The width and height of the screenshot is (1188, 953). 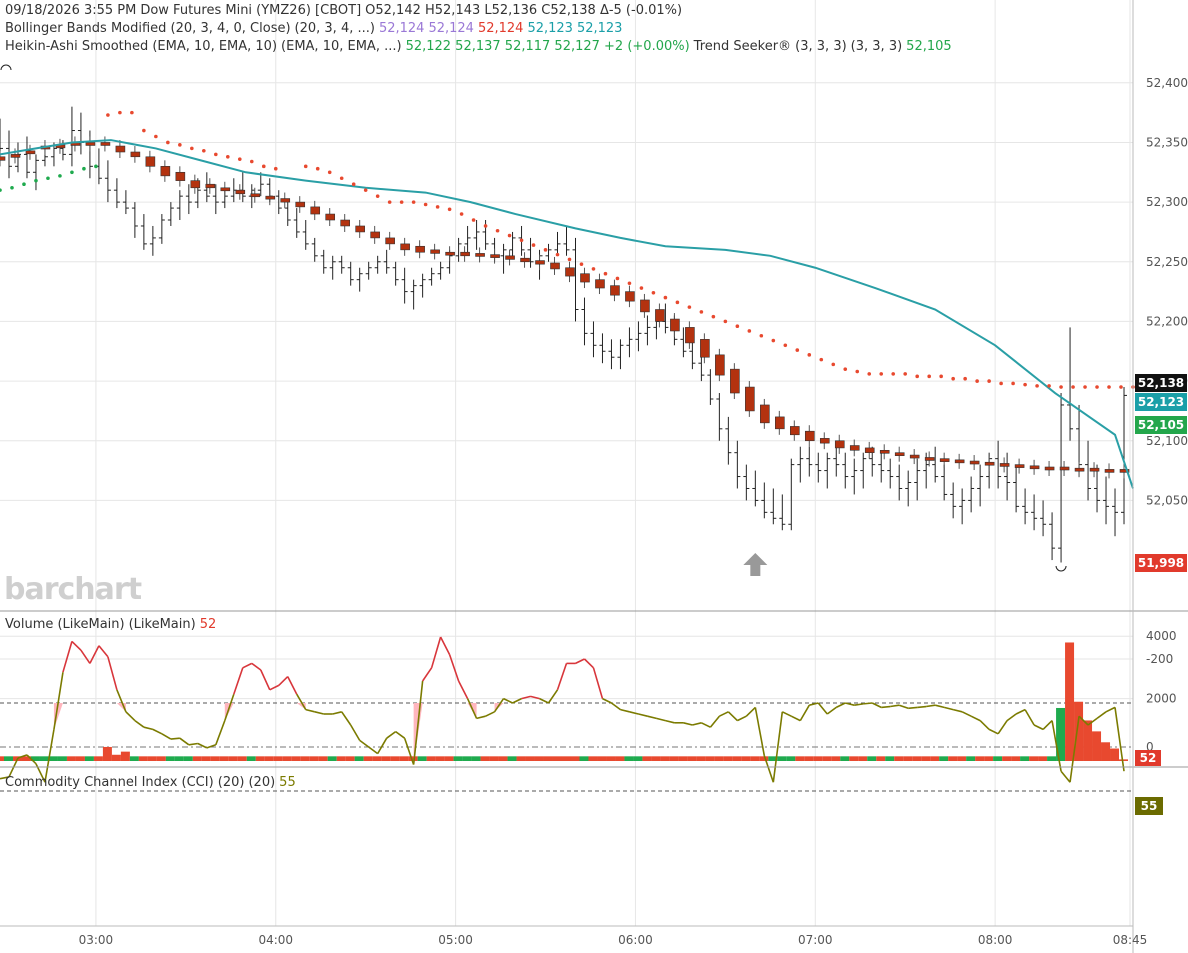 I want to click on volume-name: Volume (LikeMain), so click(x=65, y=624).